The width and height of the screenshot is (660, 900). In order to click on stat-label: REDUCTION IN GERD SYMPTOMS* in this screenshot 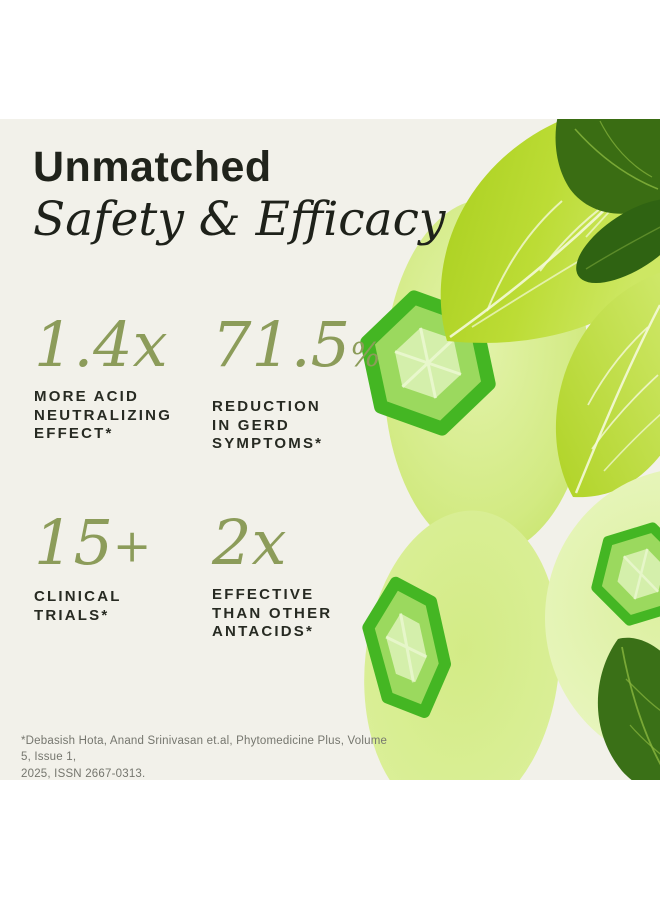, I will do `click(268, 425)`.